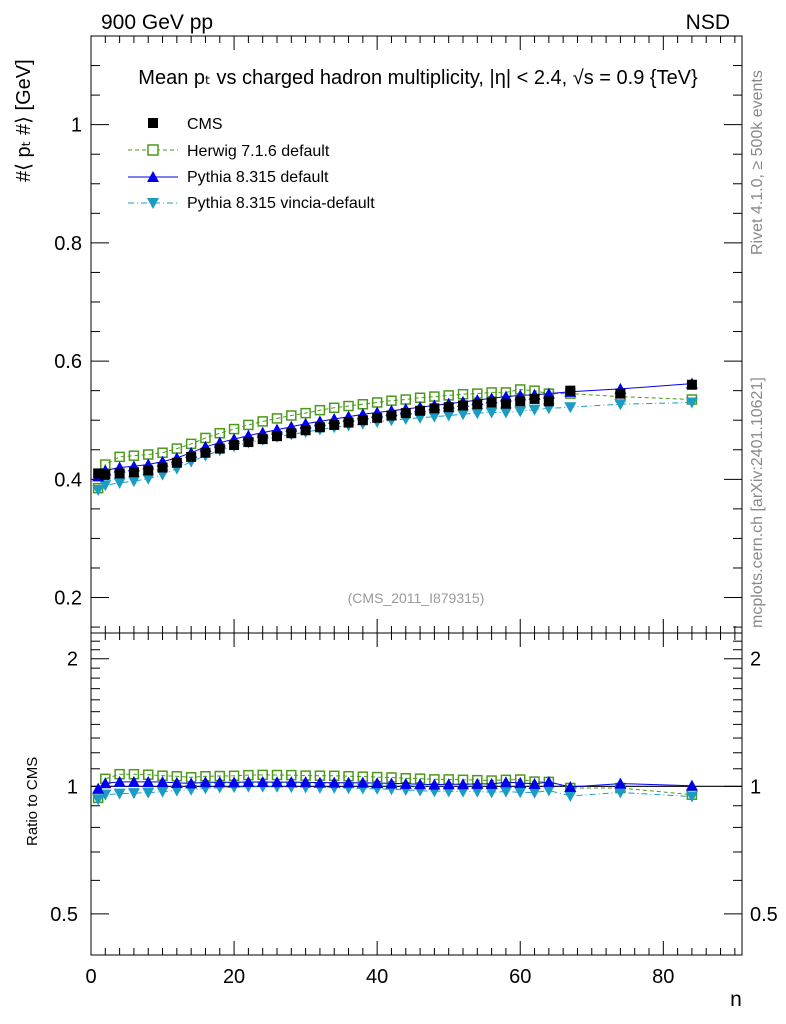 The height and width of the screenshot is (1024, 786). What do you see at coordinates (153, 203) in the screenshot?
I see `legend-marker-vincia` at bounding box center [153, 203].